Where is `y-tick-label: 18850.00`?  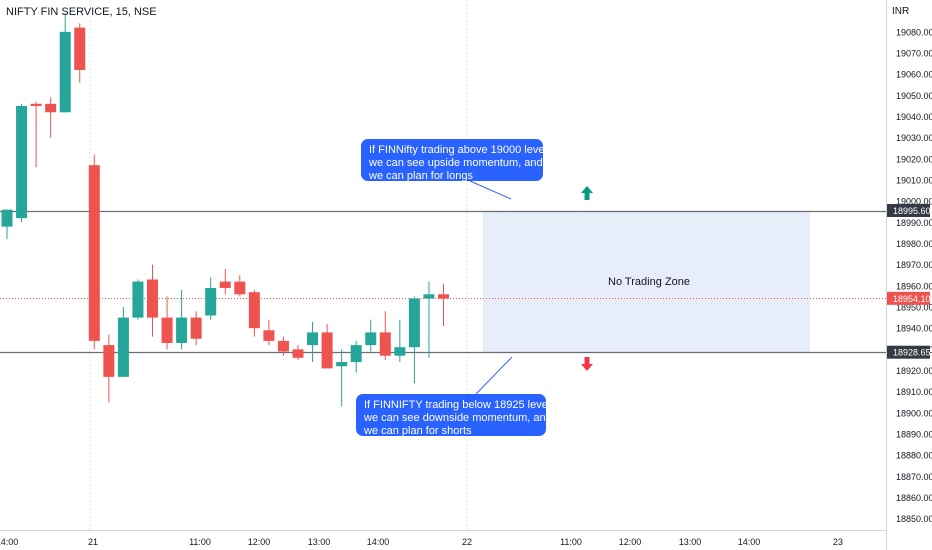 y-tick-label: 18850.00 is located at coordinates (914, 519).